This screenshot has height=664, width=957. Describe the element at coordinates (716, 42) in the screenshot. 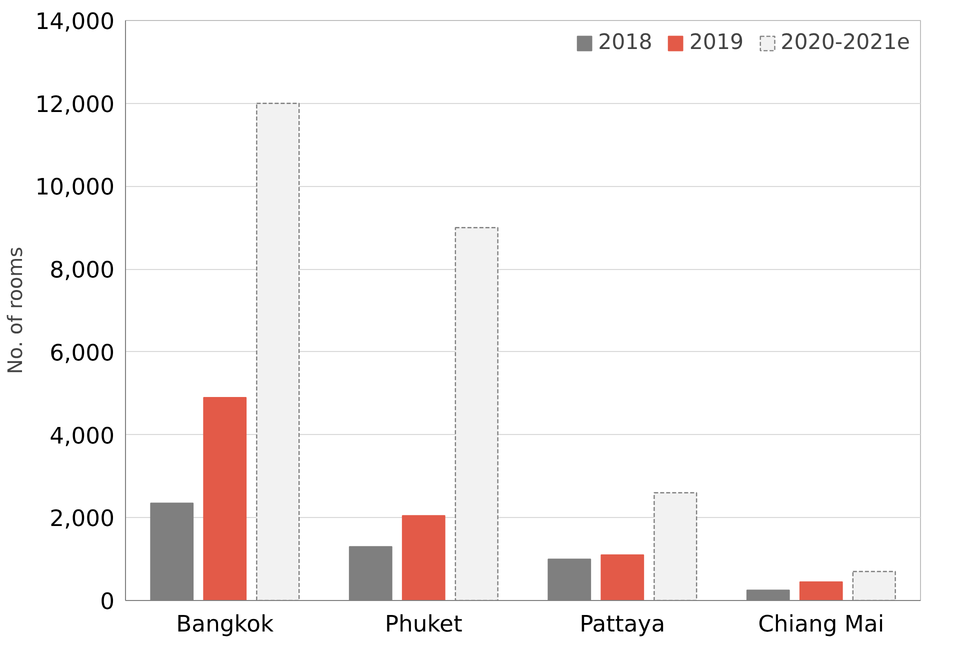

I see `legend-label: 2019` at that location.